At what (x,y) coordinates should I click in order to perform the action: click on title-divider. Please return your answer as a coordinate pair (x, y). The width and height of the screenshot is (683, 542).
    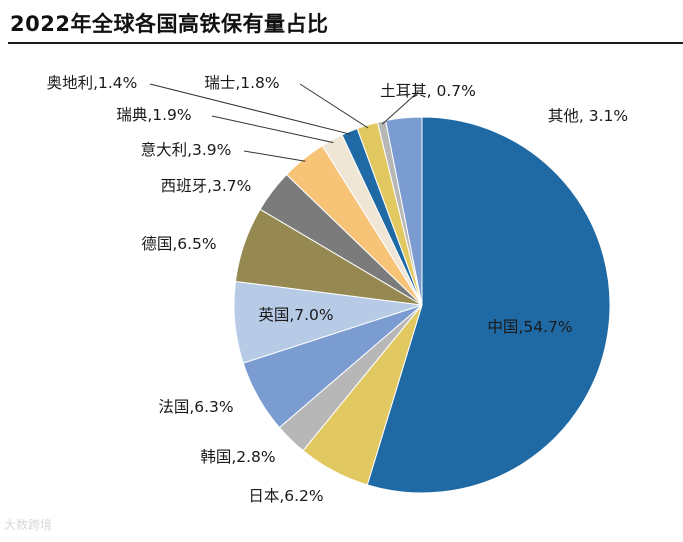
    Looking at the image, I should click on (345, 43).